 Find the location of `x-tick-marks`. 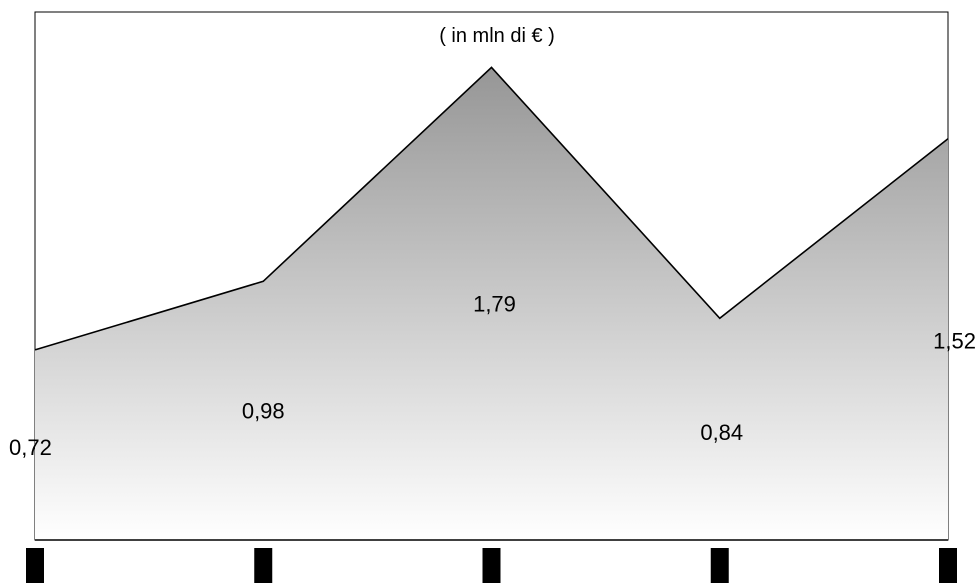

x-tick-marks is located at coordinates (491, 565).